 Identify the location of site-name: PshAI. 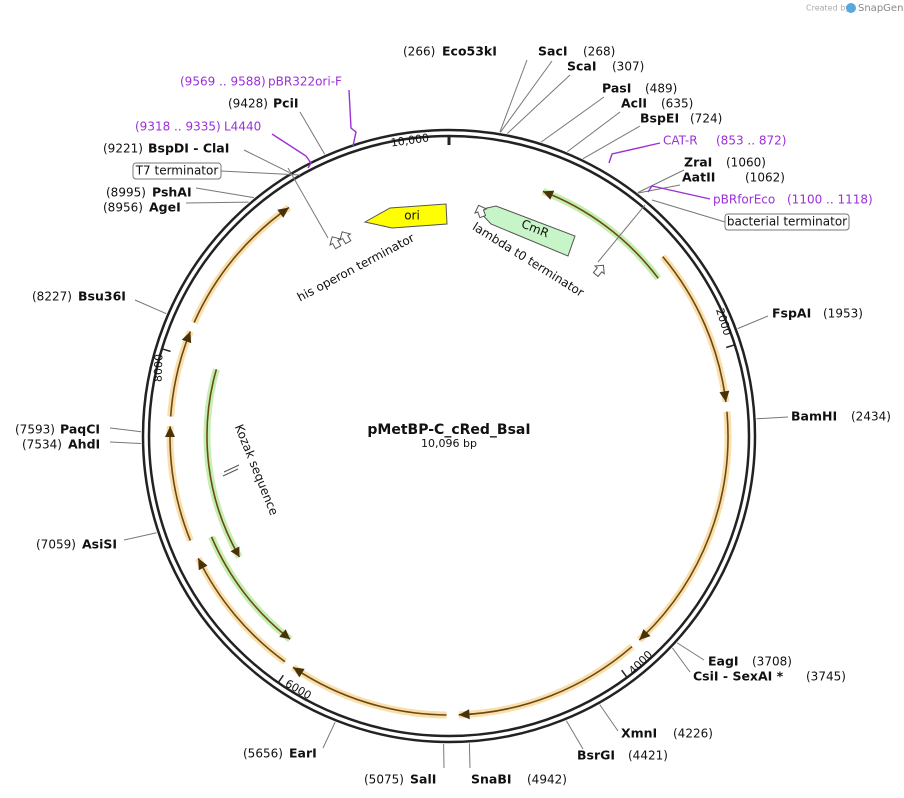
(172, 192).